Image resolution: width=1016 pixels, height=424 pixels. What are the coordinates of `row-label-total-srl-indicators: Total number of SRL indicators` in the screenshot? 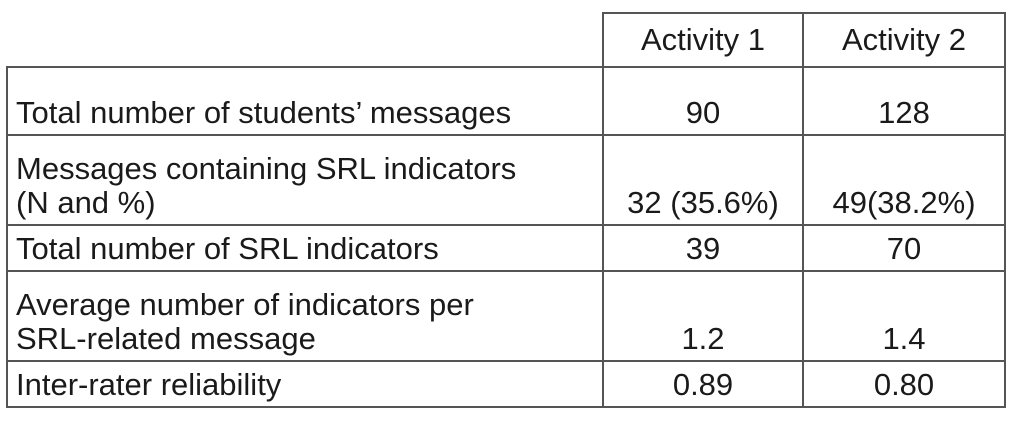 It's located at (305, 248).